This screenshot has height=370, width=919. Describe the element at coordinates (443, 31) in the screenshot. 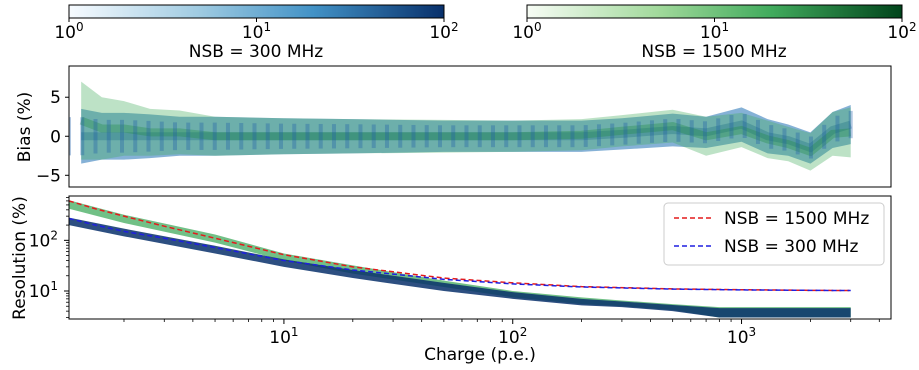

I see `colorbar-blue-tick-label: 10²` at that location.